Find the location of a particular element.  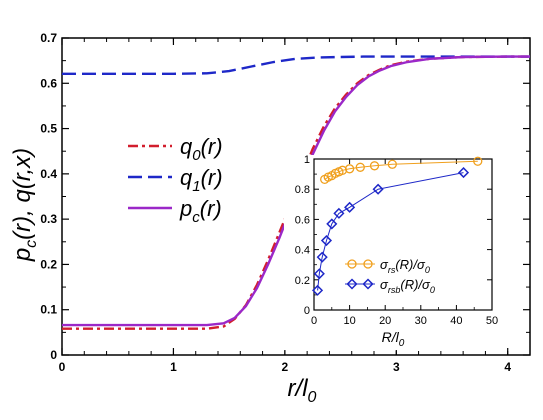

x-tick-label: 1 is located at coordinates (173, 367).